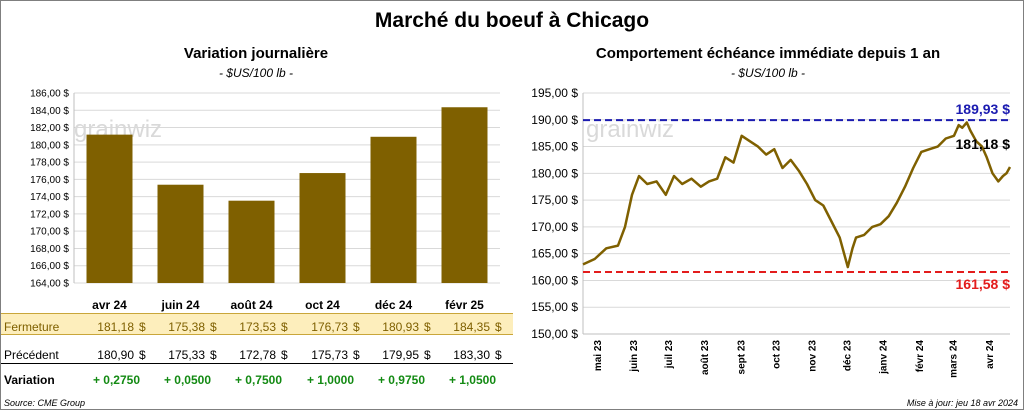 This screenshot has height=410, width=1024. Describe the element at coordinates (394, 305) in the screenshot. I see `x-tick-label: déc 24` at that location.